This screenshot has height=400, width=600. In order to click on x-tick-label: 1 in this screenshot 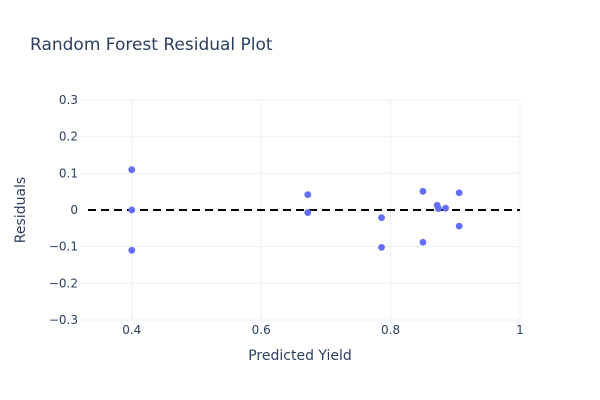, I will do `click(520, 330)`.